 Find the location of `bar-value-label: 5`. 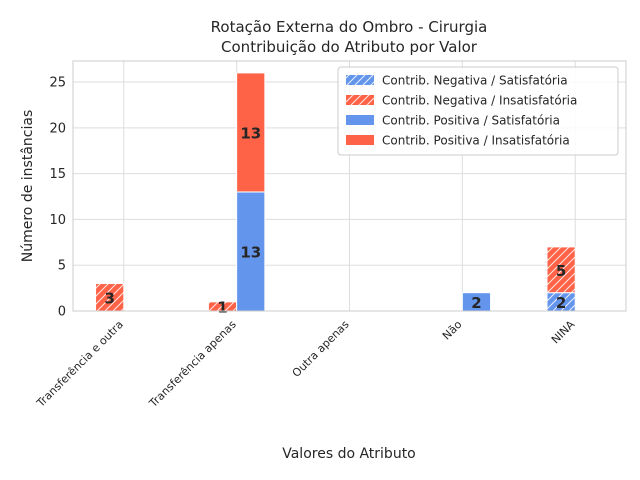

bar-value-label: 5 is located at coordinates (561, 271).